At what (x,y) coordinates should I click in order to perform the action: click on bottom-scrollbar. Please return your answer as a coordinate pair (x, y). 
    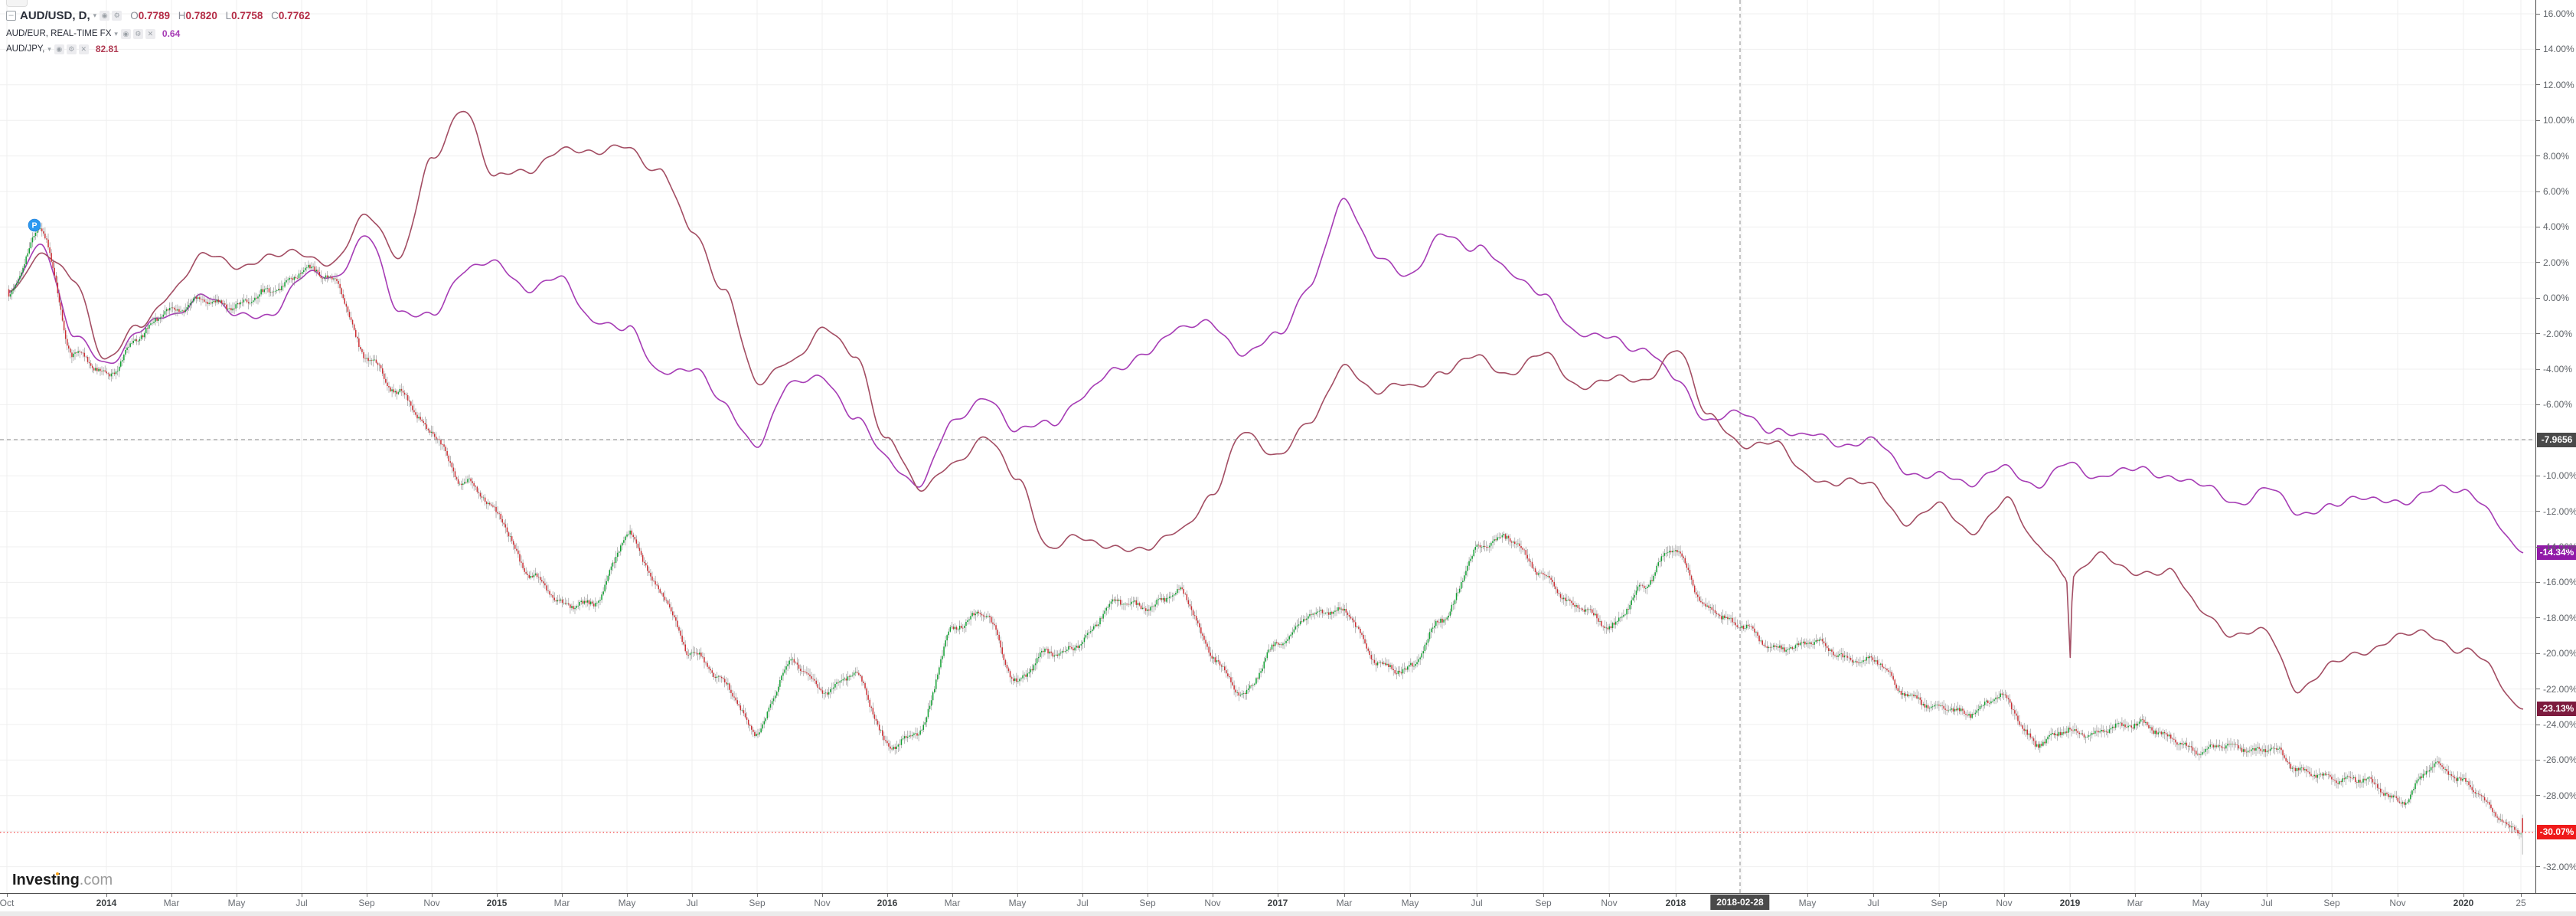
    Looking at the image, I should click on (1288, 913).